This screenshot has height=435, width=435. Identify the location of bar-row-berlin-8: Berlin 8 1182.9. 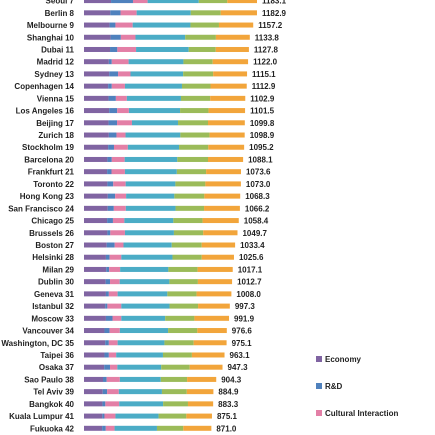
(166, 13).